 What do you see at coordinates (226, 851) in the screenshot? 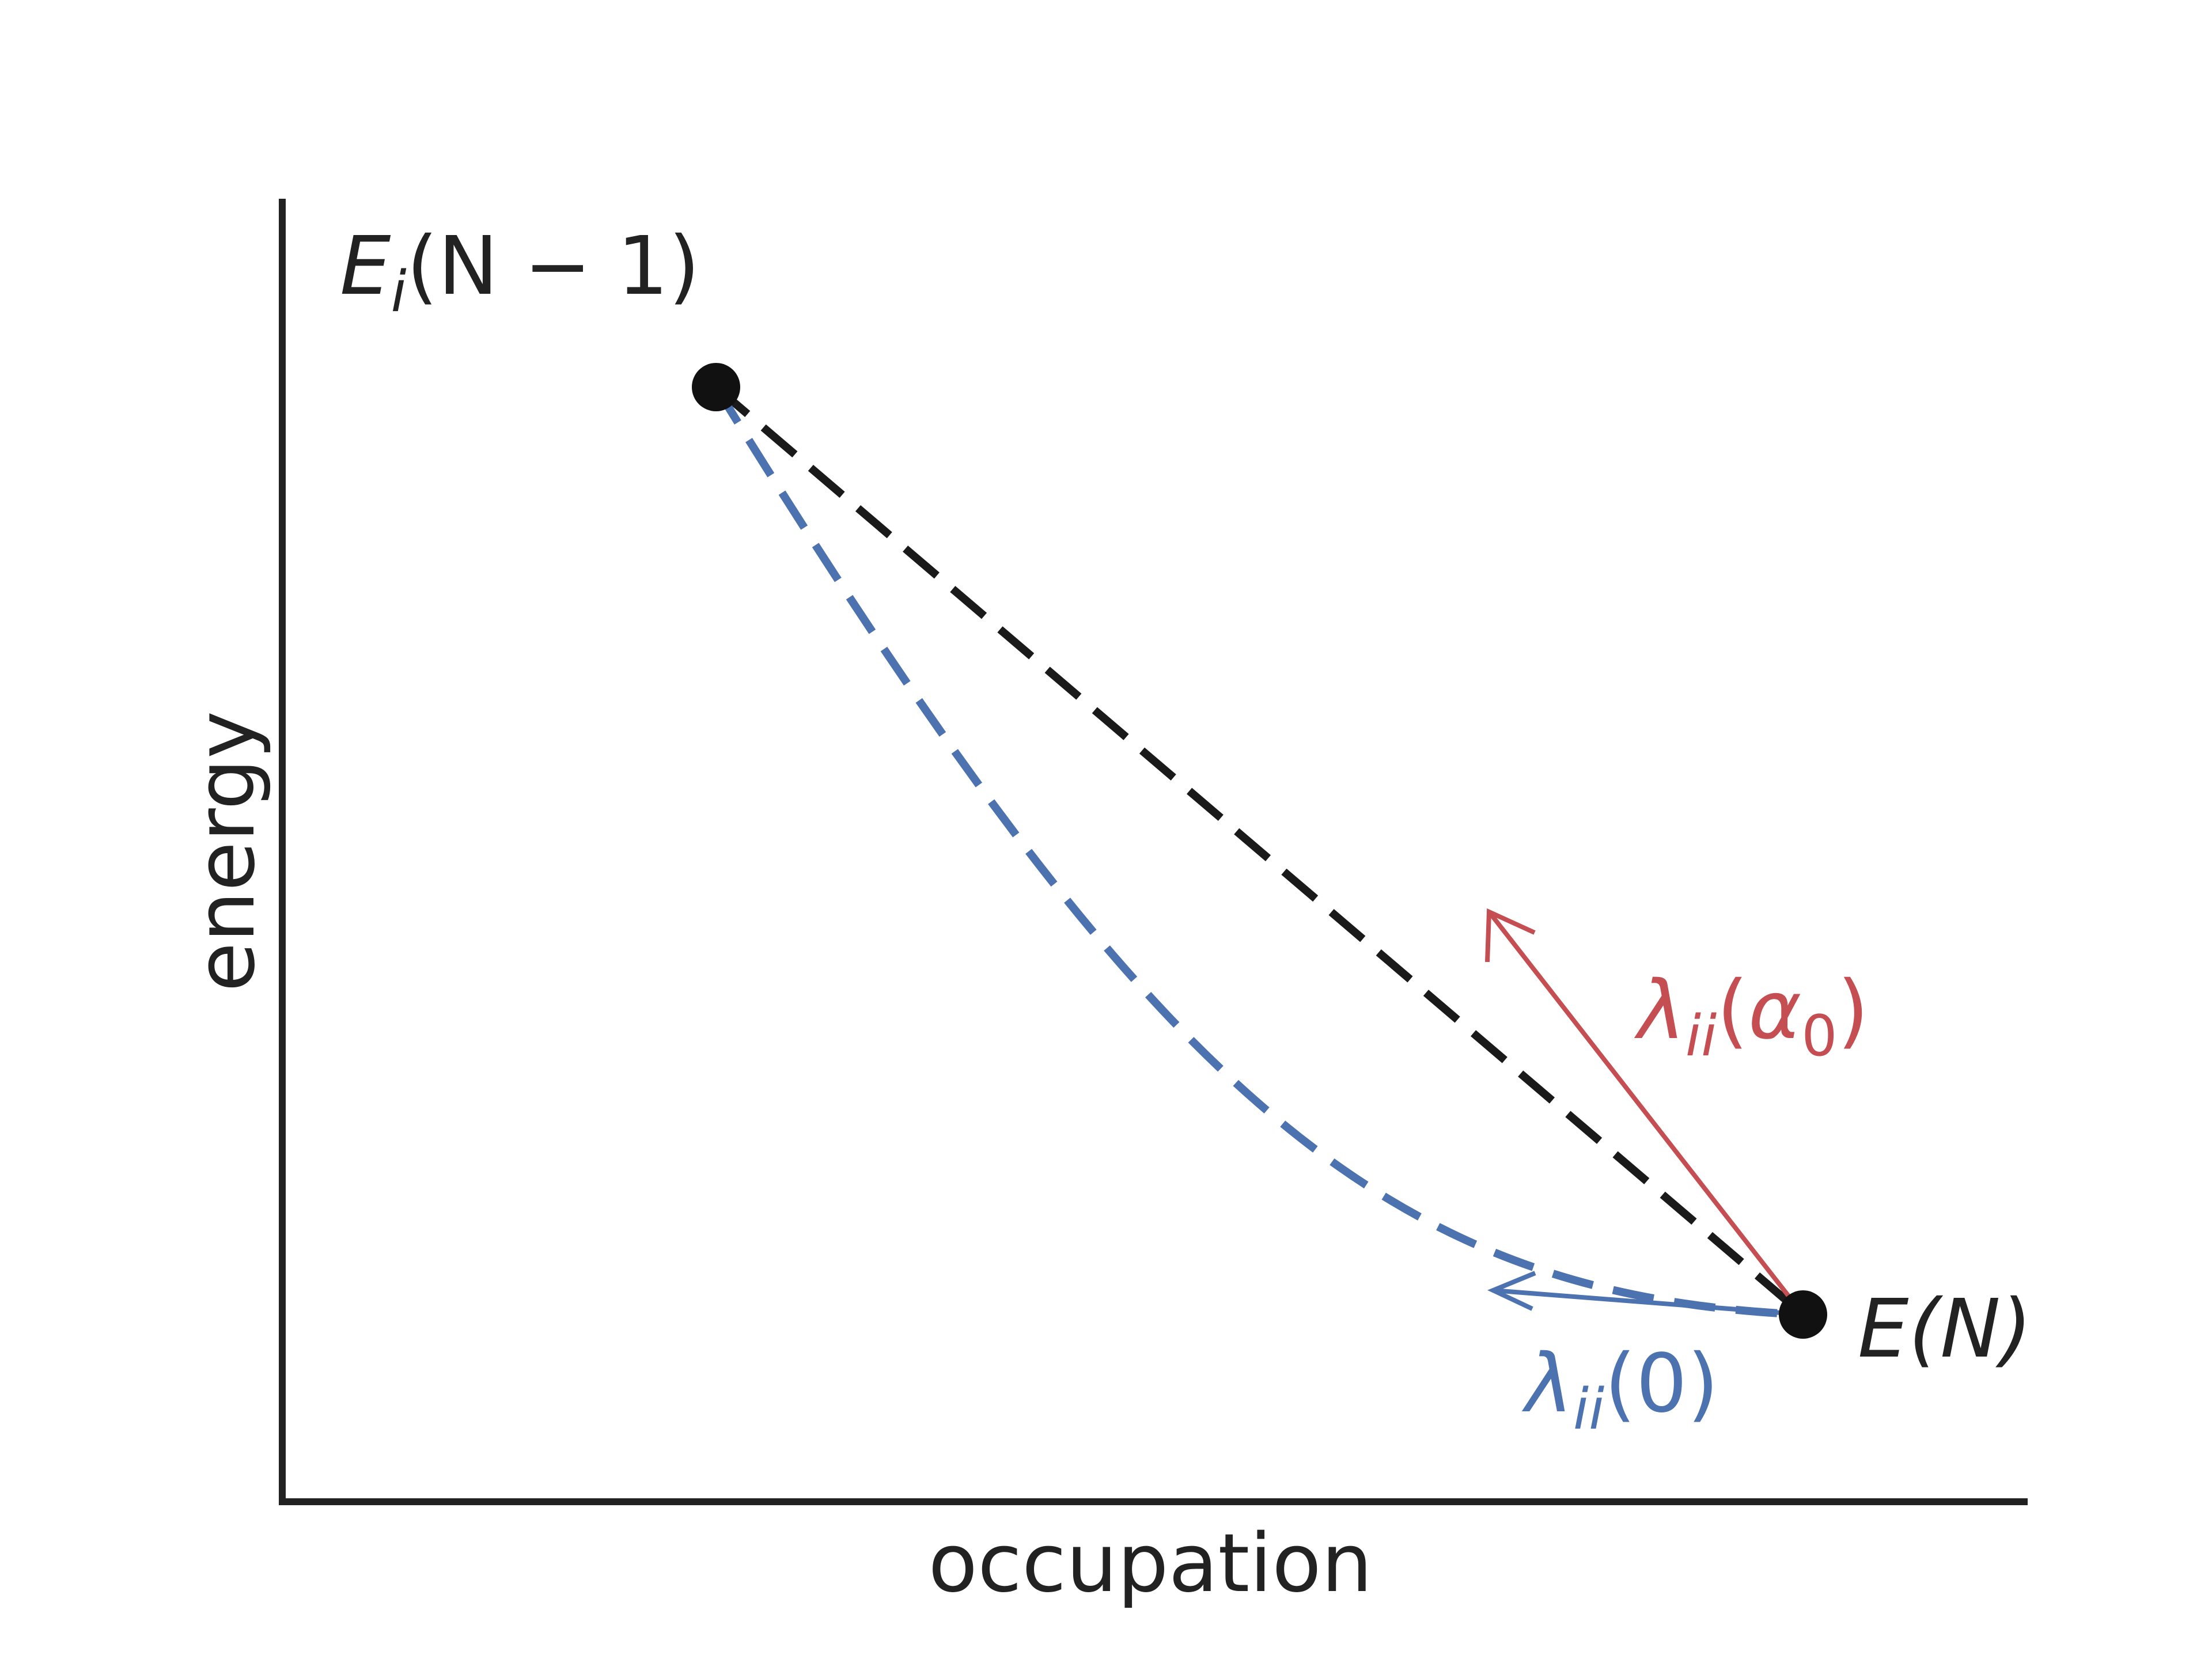
I see `y-axis-label: energy` at bounding box center [226, 851].